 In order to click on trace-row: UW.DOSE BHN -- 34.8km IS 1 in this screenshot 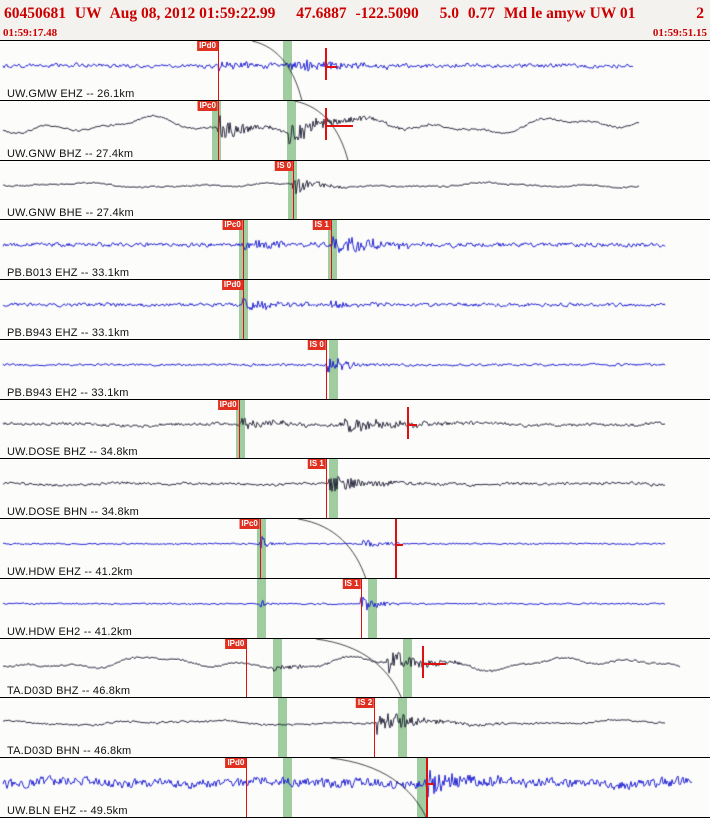, I will do `click(355, 489)`.